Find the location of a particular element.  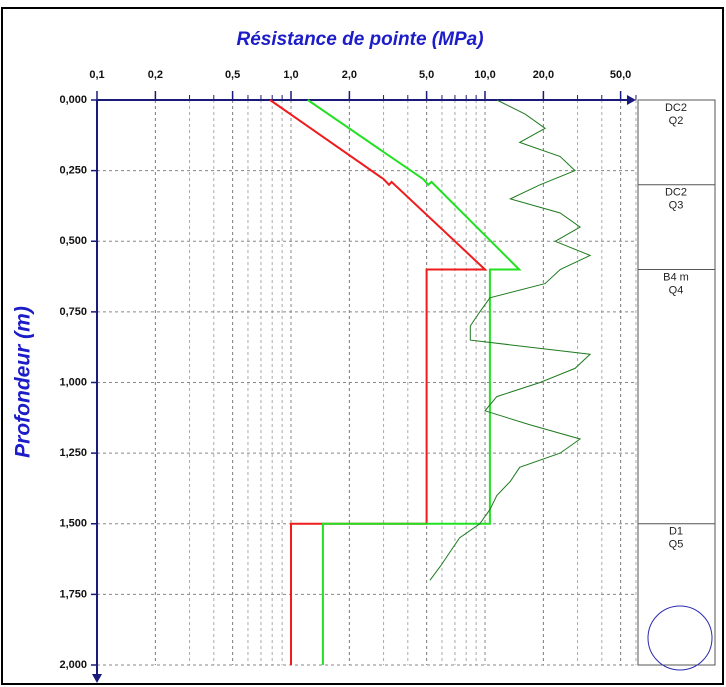

x-tick-label: 50,0 is located at coordinates (620, 75).